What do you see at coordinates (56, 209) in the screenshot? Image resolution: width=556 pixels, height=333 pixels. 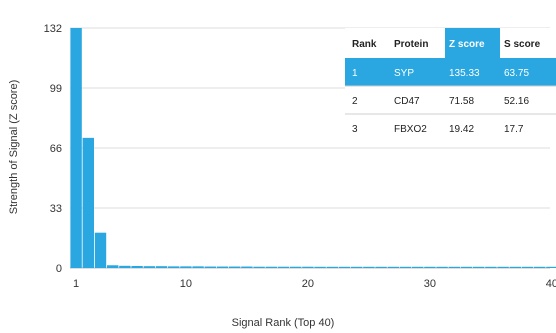 I see `y-tick-label: 33` at bounding box center [56, 209].